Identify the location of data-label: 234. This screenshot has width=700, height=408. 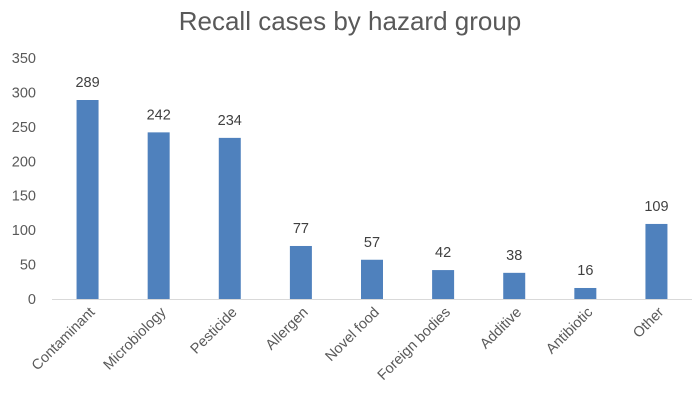
(230, 121).